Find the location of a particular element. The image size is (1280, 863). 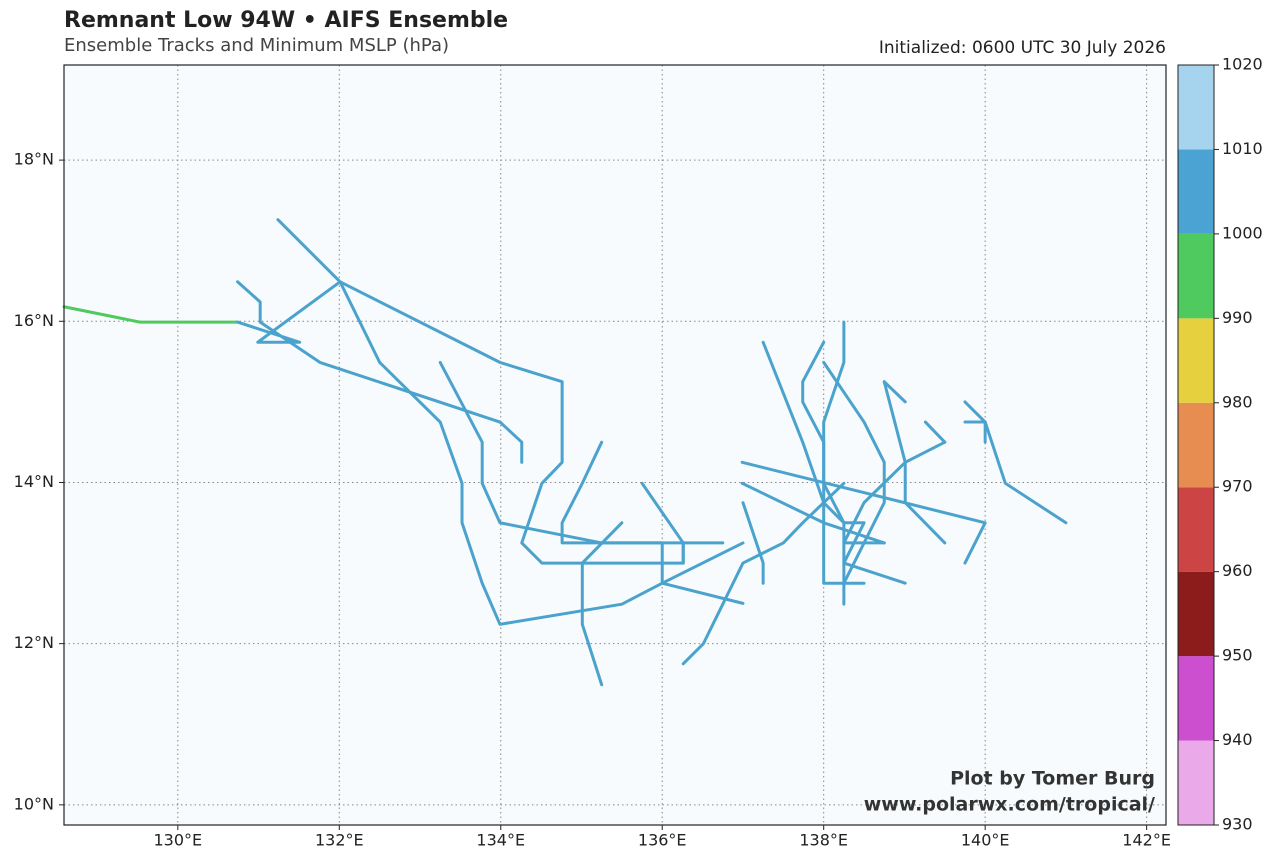

colorbar-label: 1000 is located at coordinates (1242, 232).